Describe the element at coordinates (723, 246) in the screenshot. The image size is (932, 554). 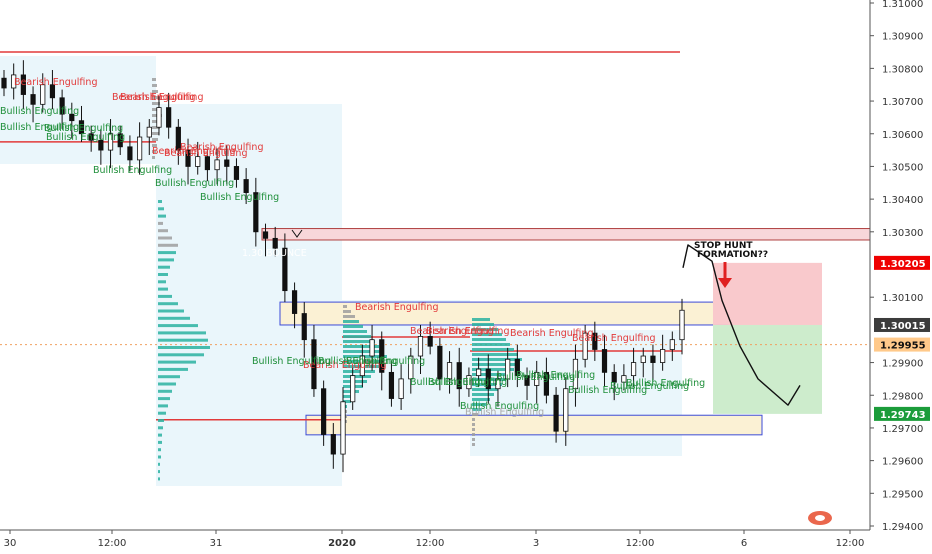
I see `stop-hunt-label: STOP HUNT` at that location.